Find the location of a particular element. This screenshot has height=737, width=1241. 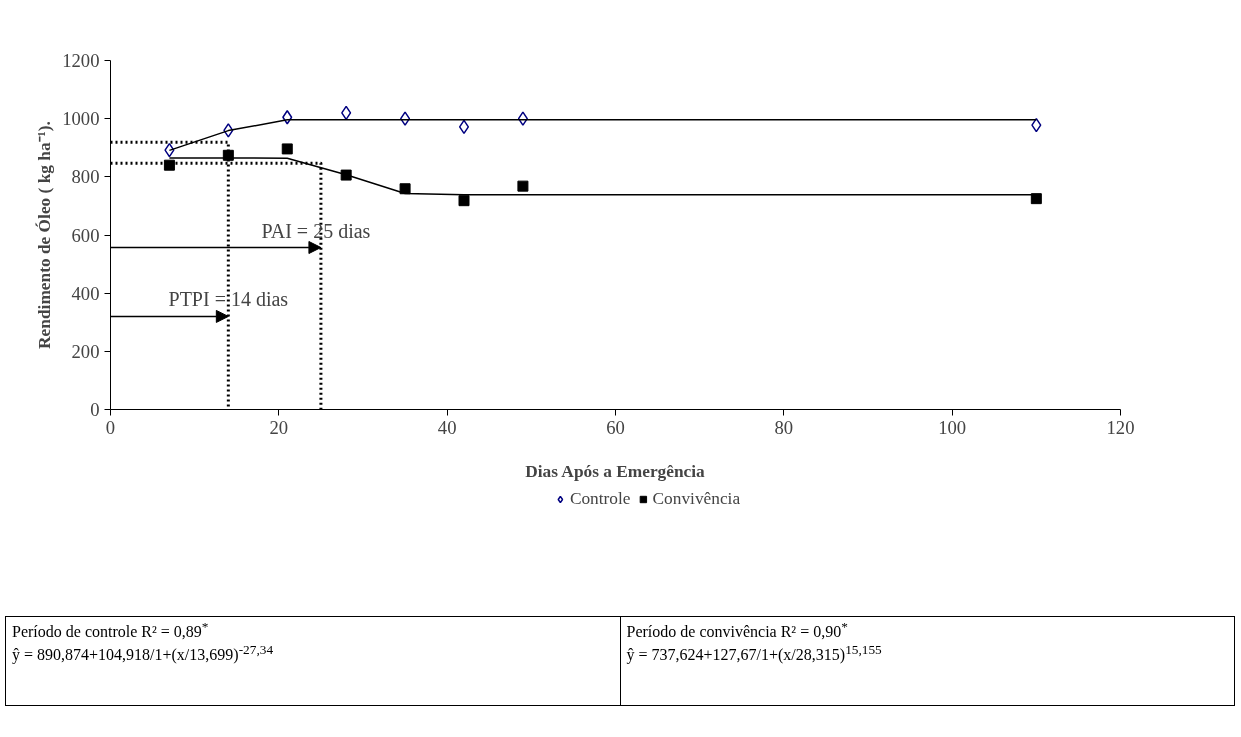

y-tick-label: 400 is located at coordinates (85, 293).